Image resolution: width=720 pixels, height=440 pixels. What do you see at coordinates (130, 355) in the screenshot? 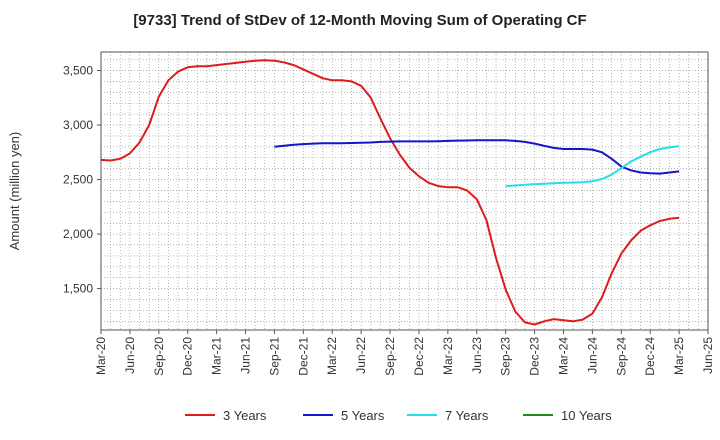
I see `x-tick-label: Jun-20` at bounding box center [130, 355].